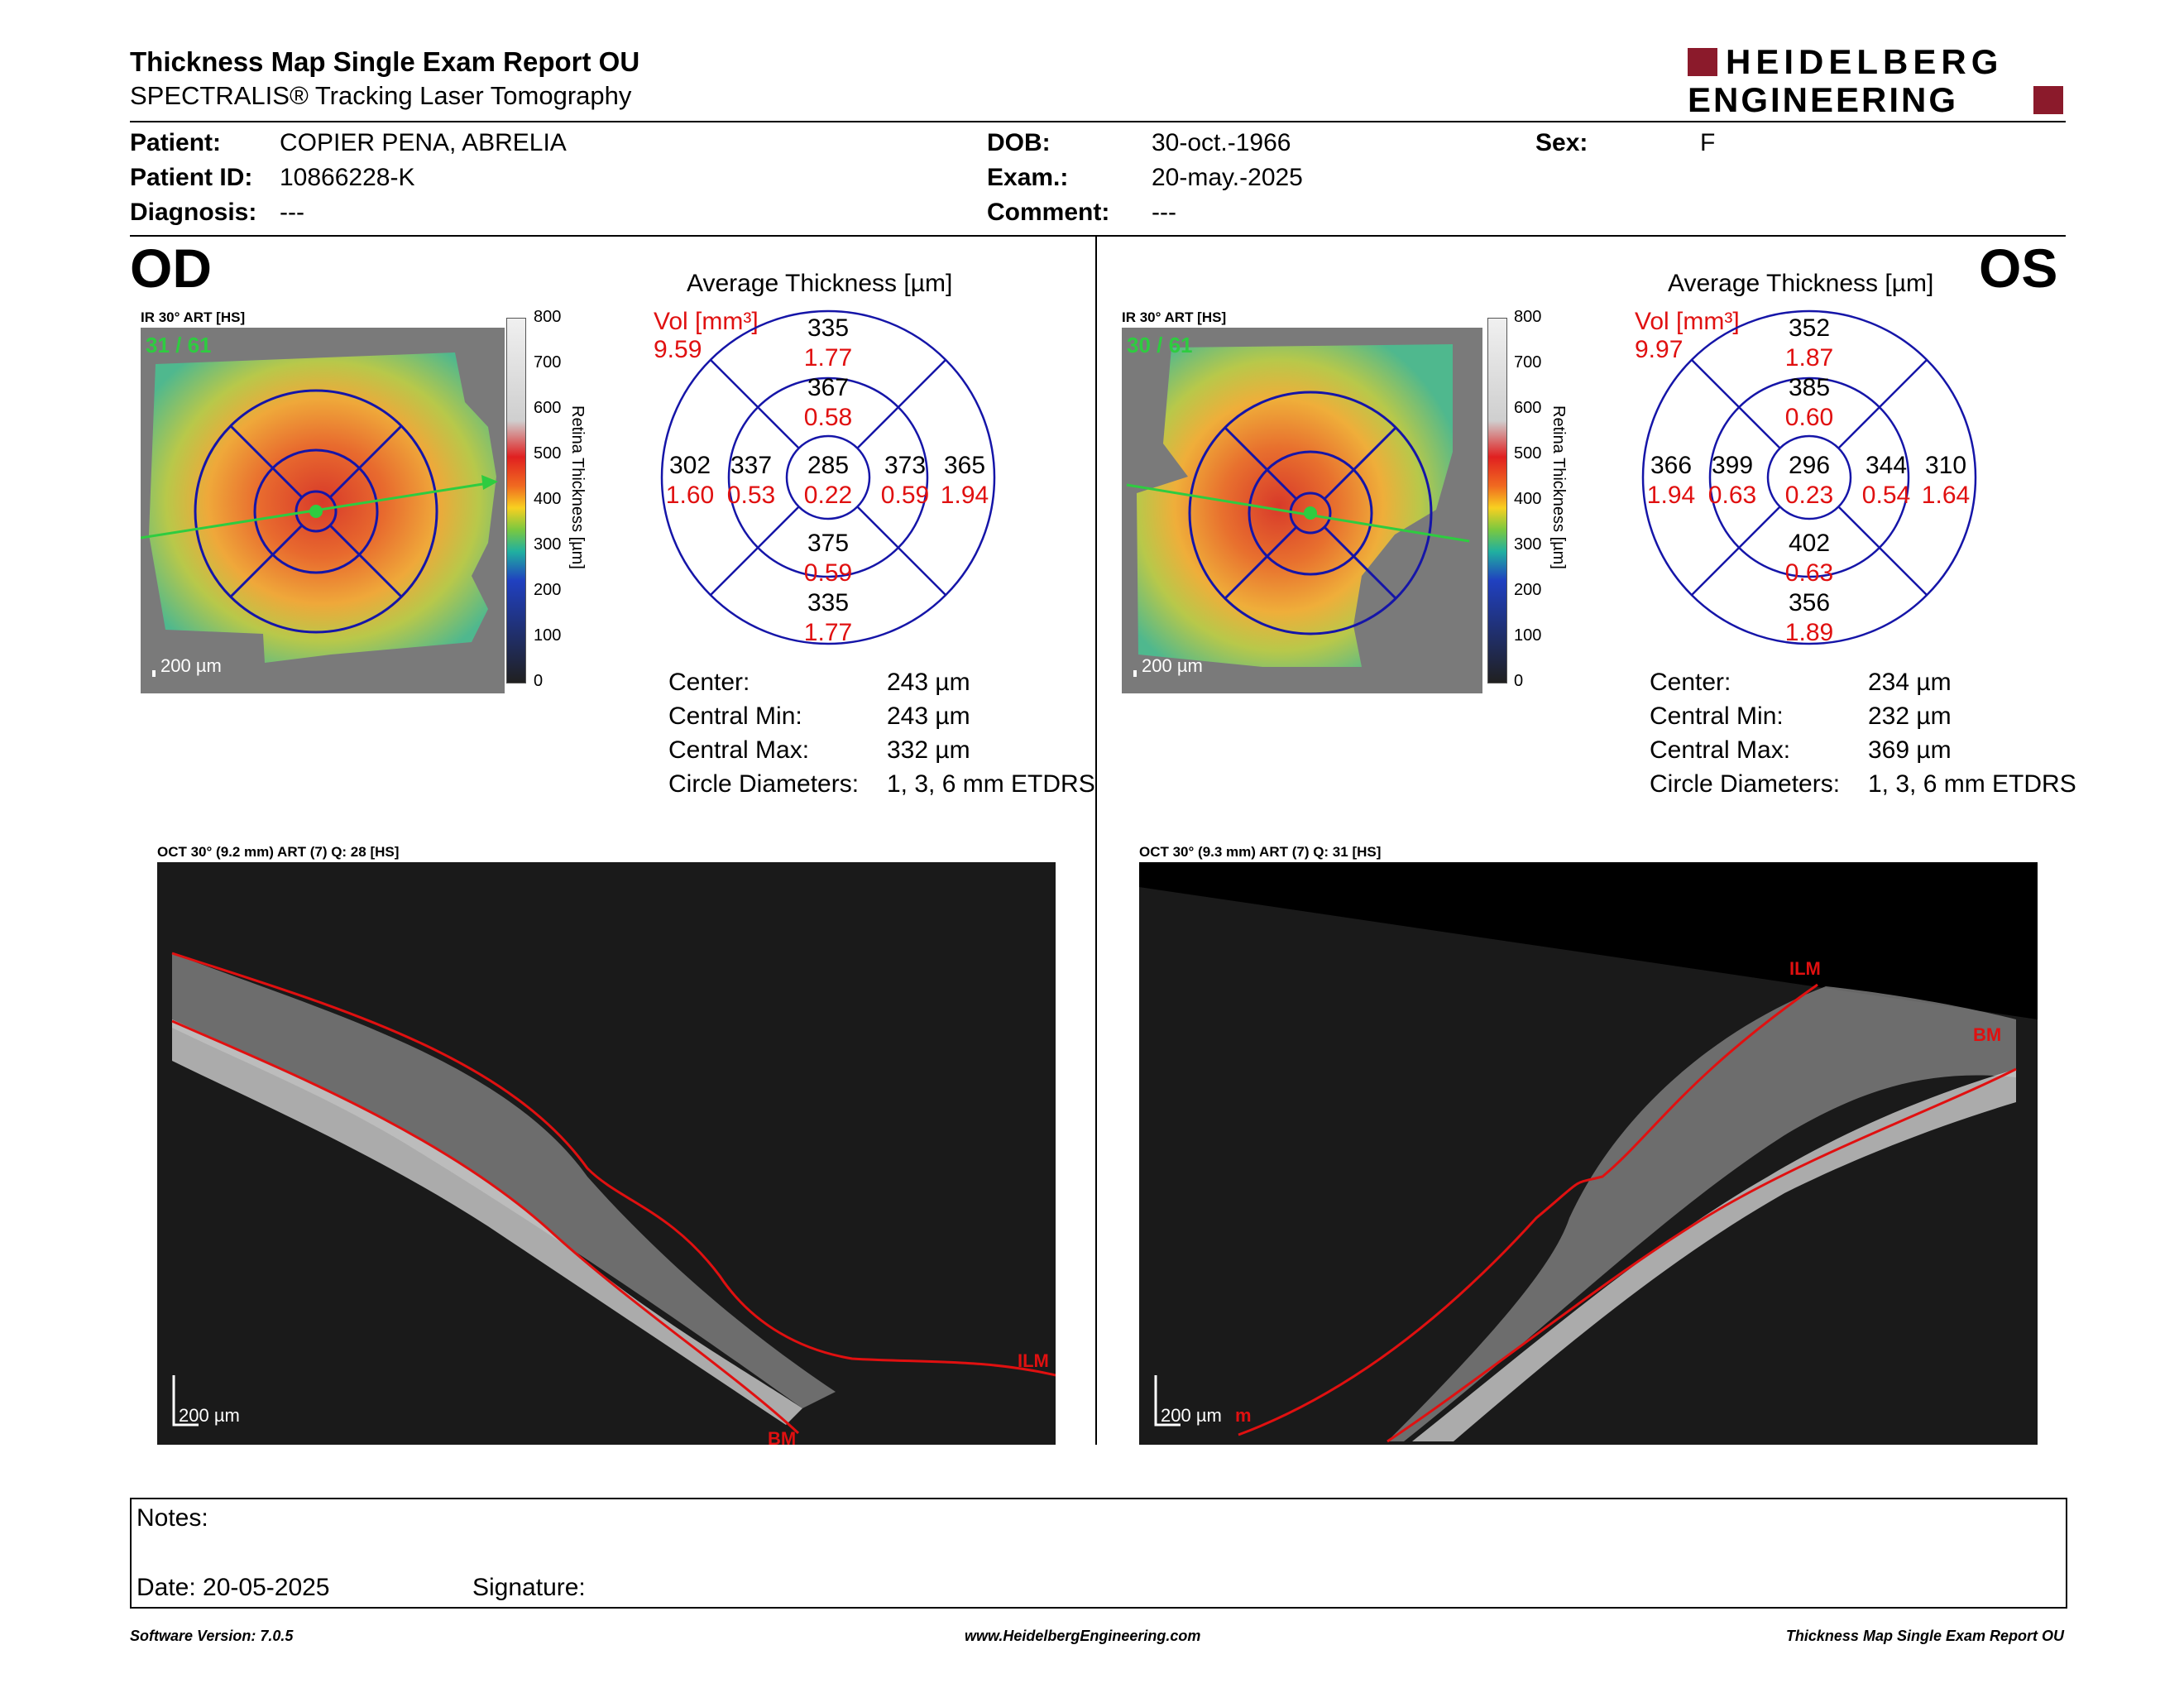 This screenshot has height=1688, width=2184. Describe the element at coordinates (828, 632) in the screenshot. I see `od-outer-inf-volume: 1.77` at that location.